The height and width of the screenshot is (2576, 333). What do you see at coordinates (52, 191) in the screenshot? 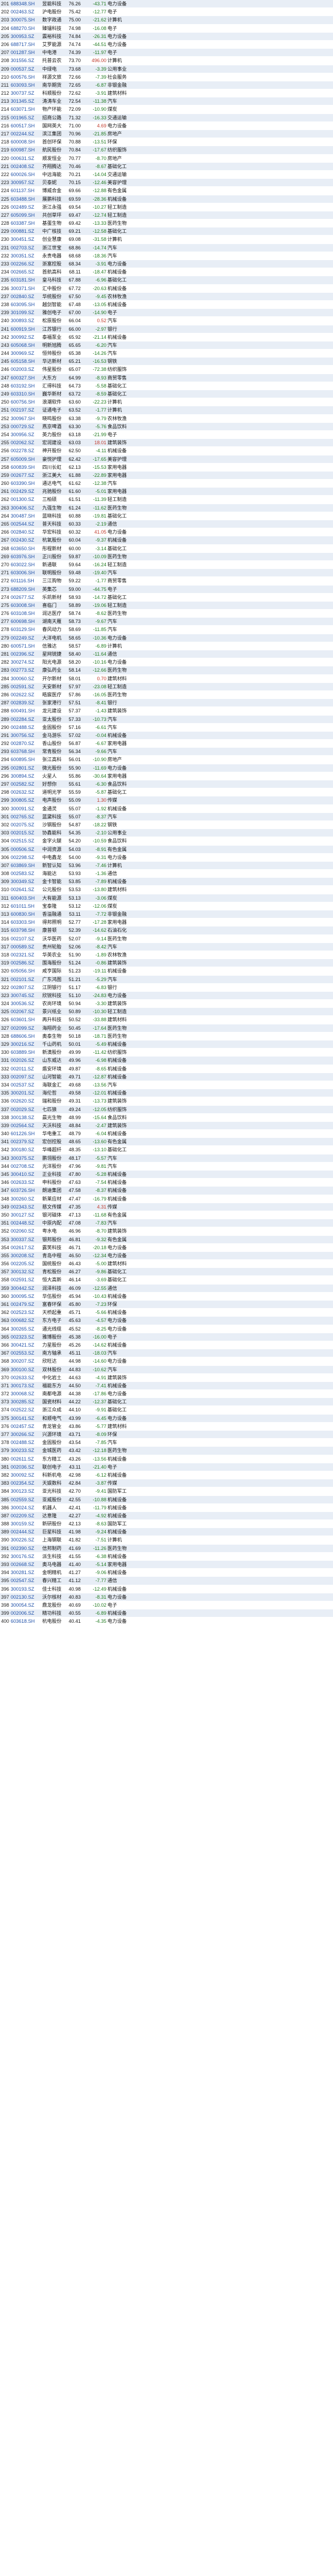
I see `stock-name: 博威合金` at bounding box center [52, 191].